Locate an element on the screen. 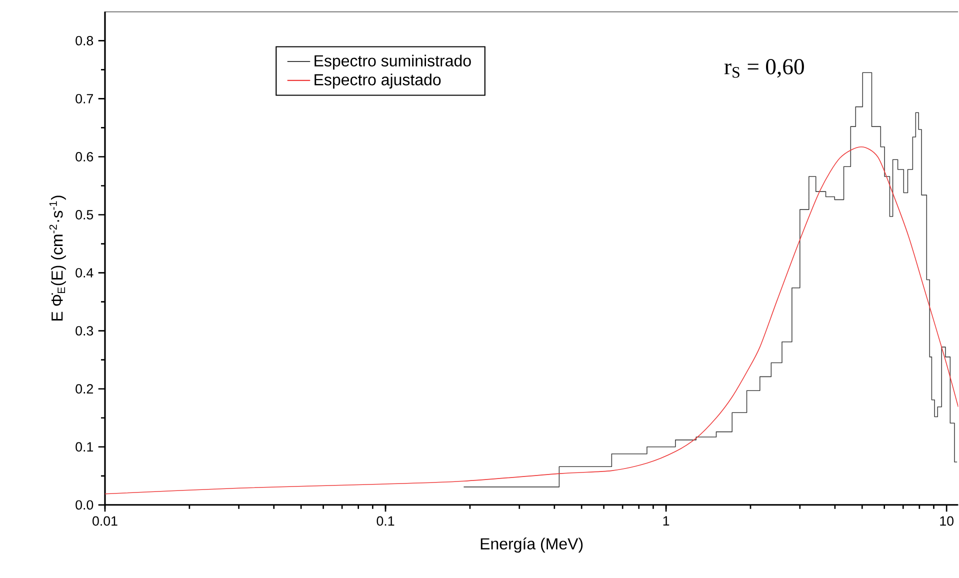 The width and height of the screenshot is (959, 578). y-tick-label: 0.8 is located at coordinates (85, 41).